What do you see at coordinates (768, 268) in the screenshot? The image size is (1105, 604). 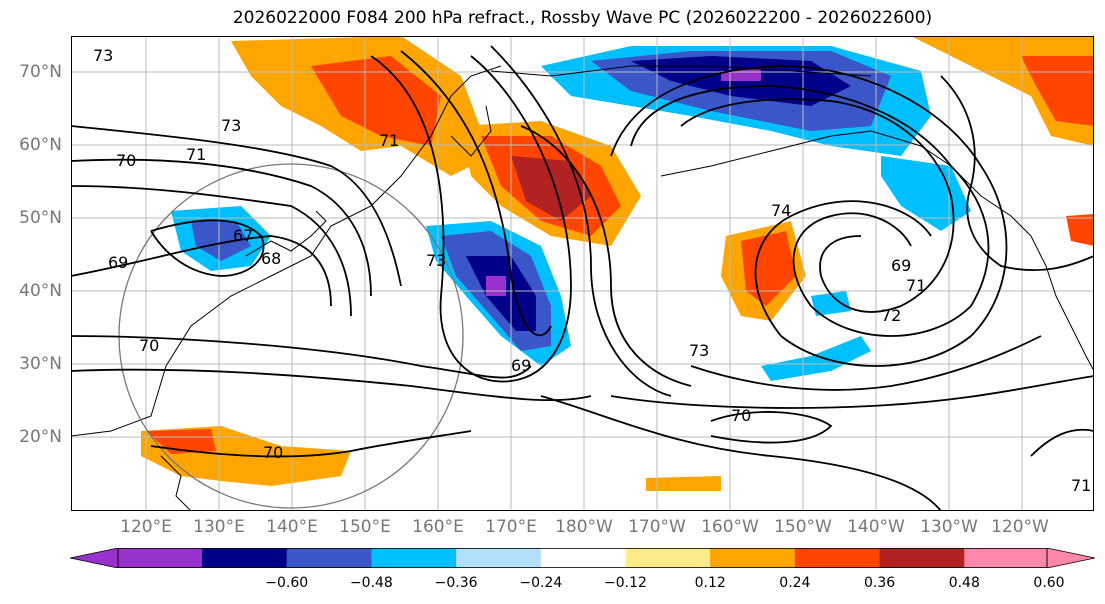 I see `positive-anomaly-central-pacific-core` at bounding box center [768, 268].